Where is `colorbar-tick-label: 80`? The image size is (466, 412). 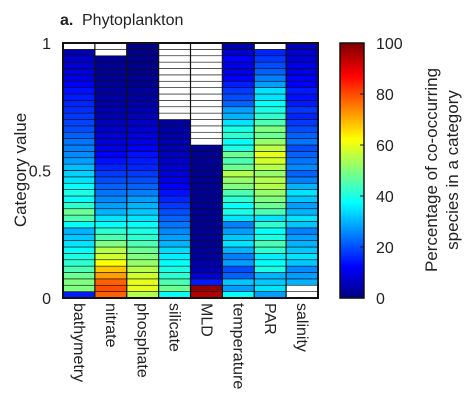 colorbar-tick-label: 80 is located at coordinates (385, 95).